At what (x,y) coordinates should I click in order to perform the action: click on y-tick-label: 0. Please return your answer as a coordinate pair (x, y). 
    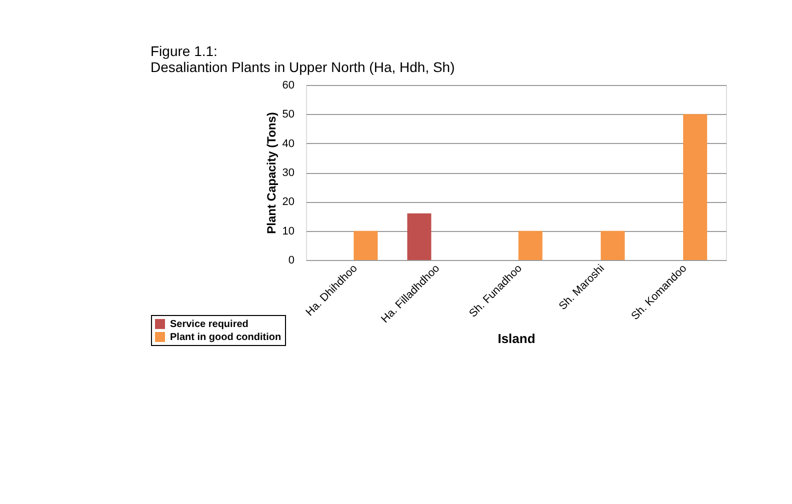
    Looking at the image, I should click on (291, 260).